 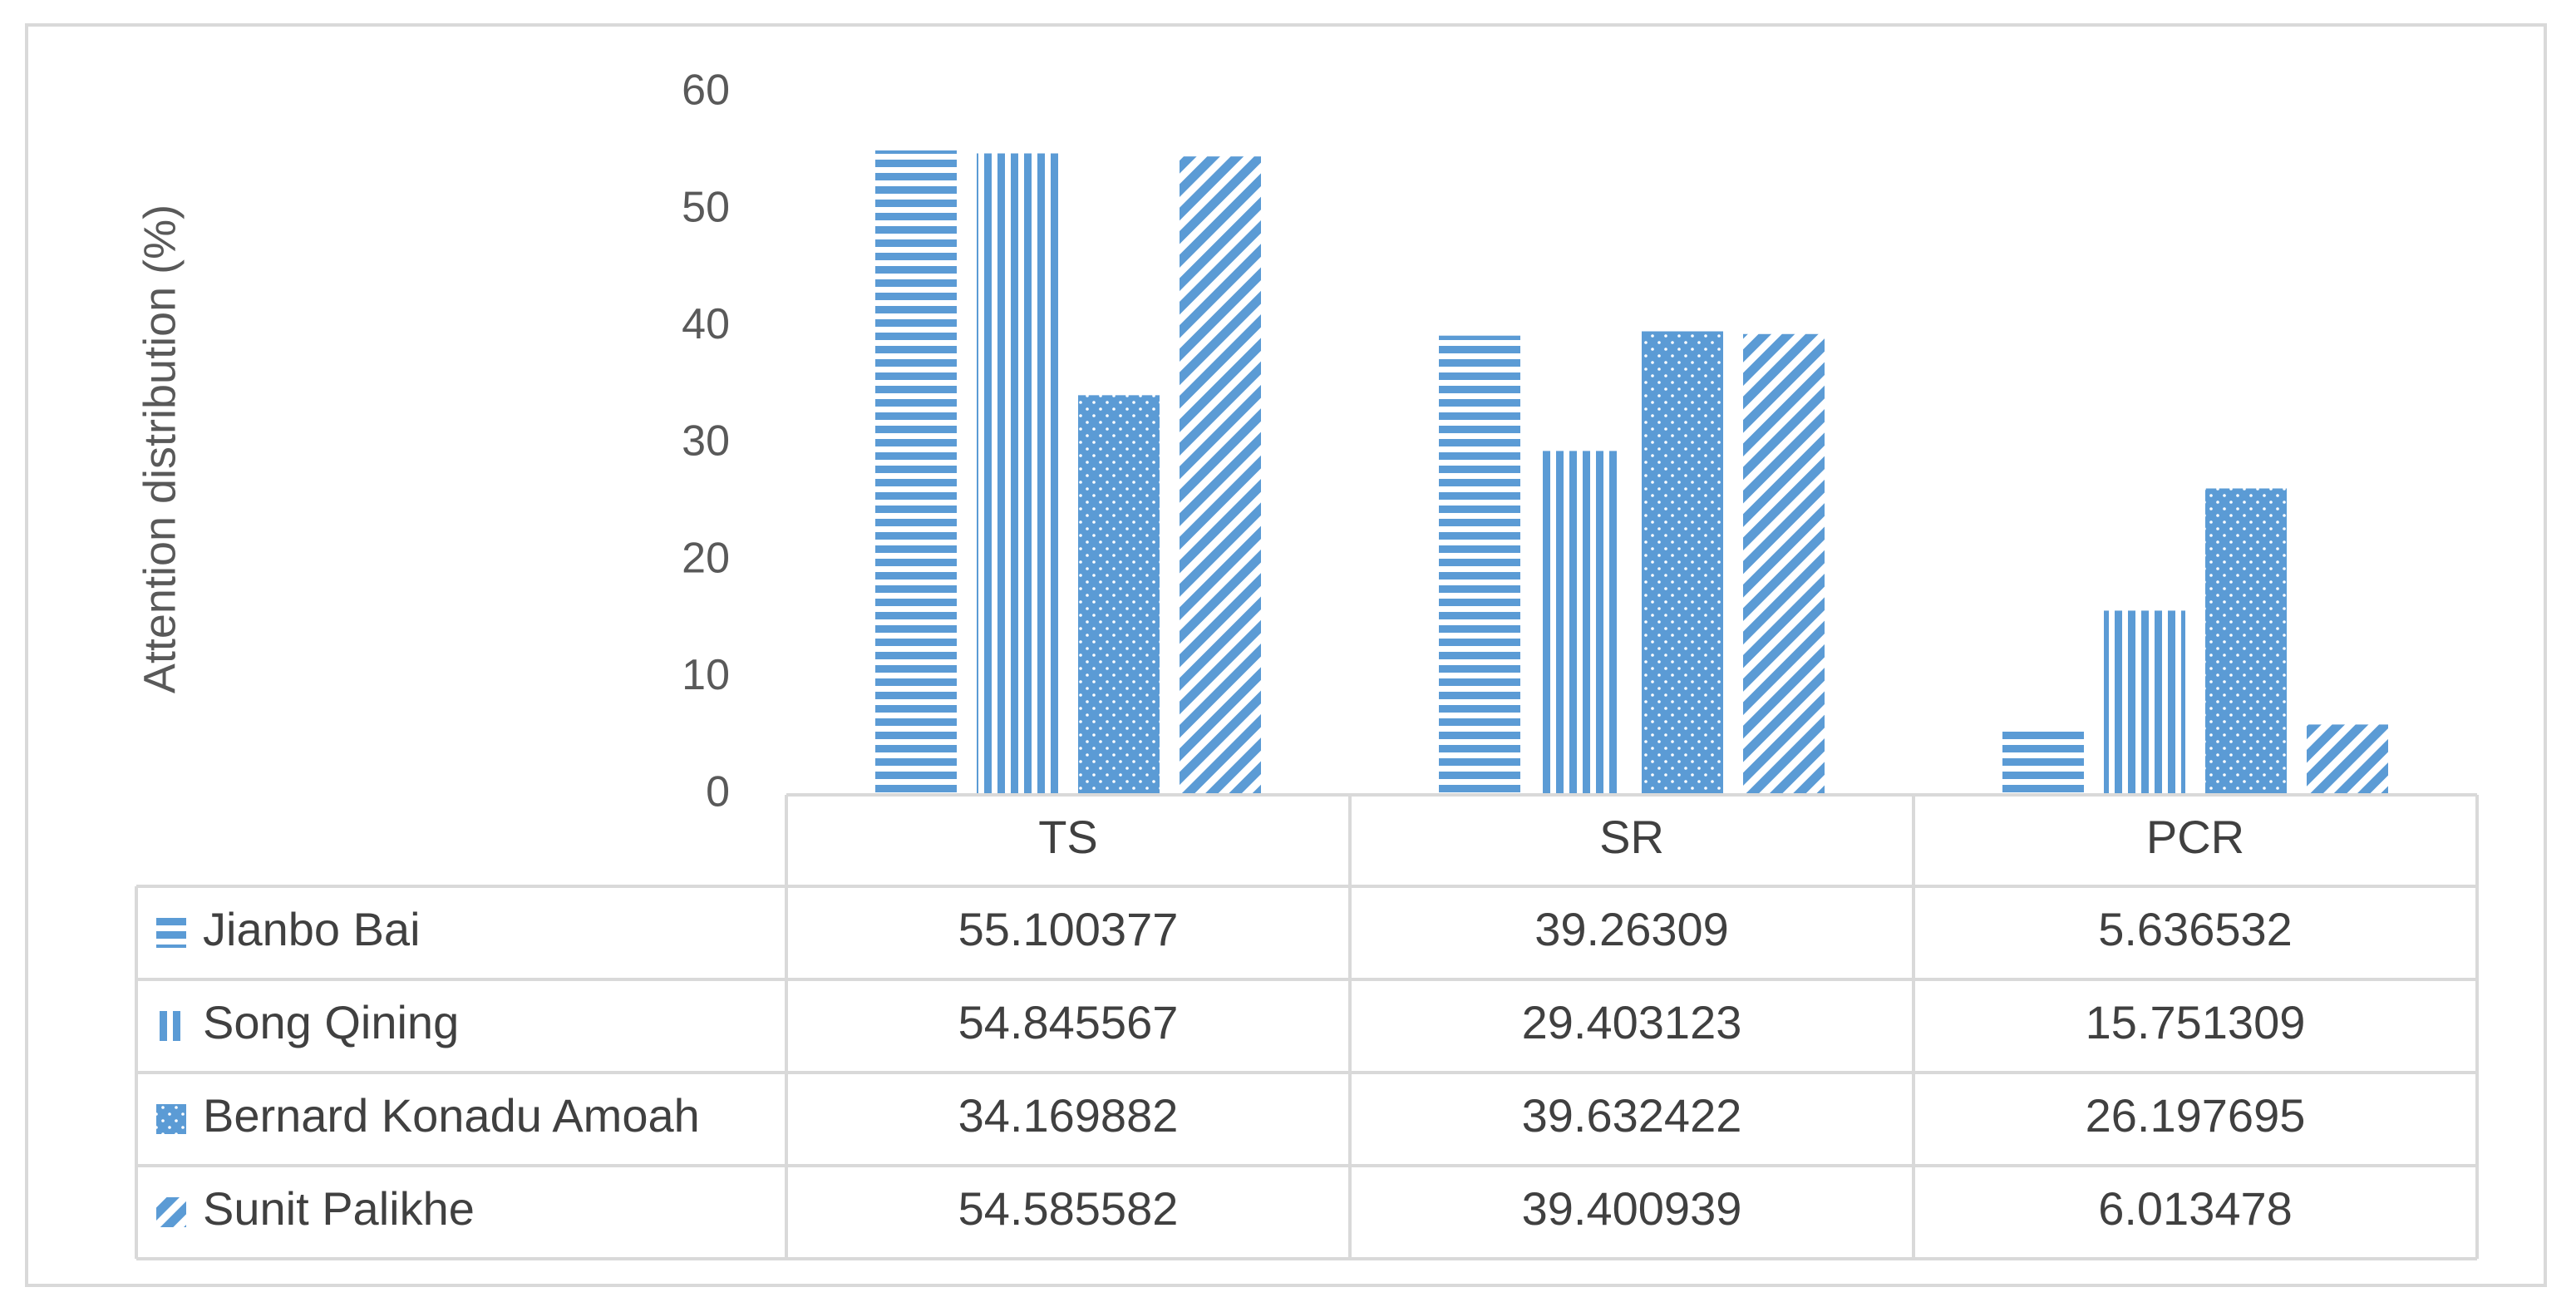 What do you see at coordinates (1632, 1208) in the screenshot?
I see `data-label: 39.400939` at bounding box center [1632, 1208].